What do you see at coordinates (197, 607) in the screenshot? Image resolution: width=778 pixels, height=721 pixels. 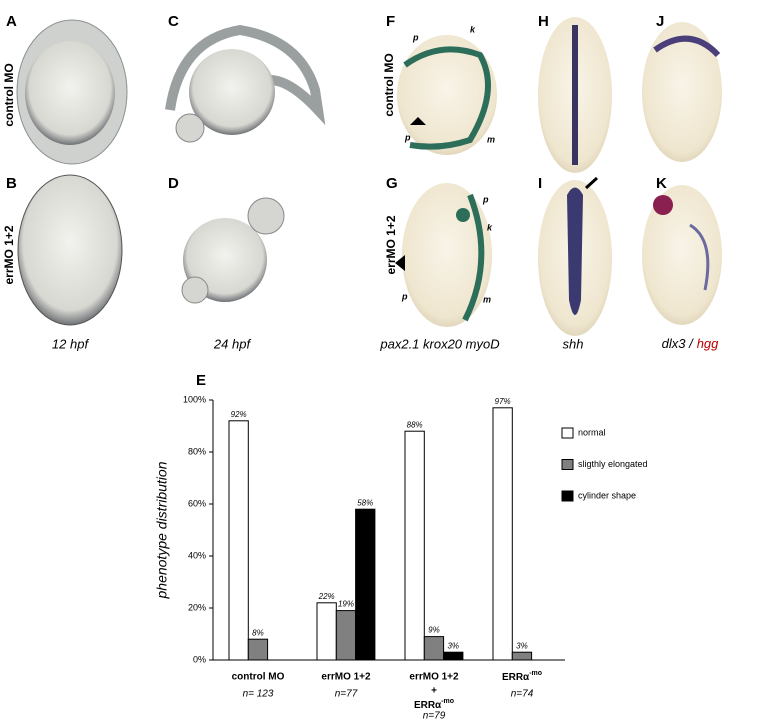 I see `y-tick-label: 20%` at bounding box center [197, 607].